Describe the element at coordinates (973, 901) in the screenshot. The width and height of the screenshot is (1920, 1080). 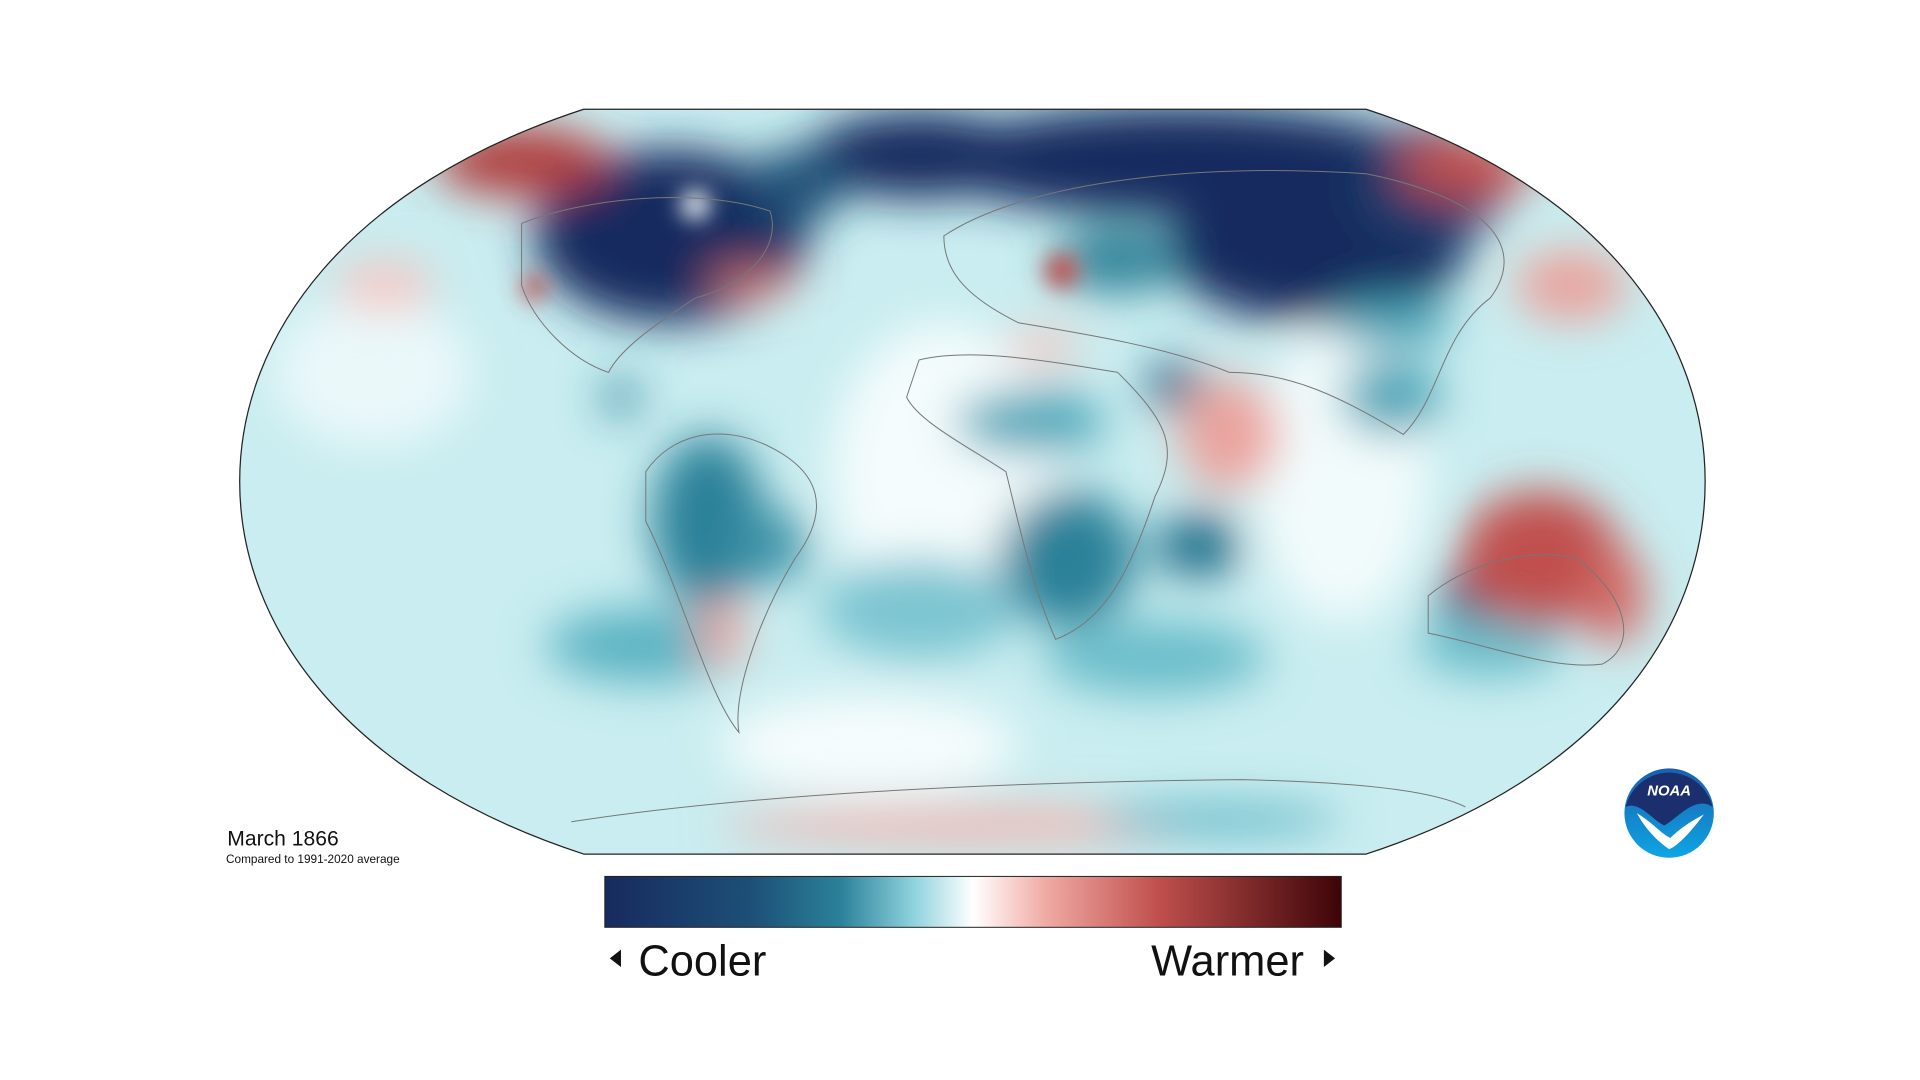
I see `color-bar` at that location.